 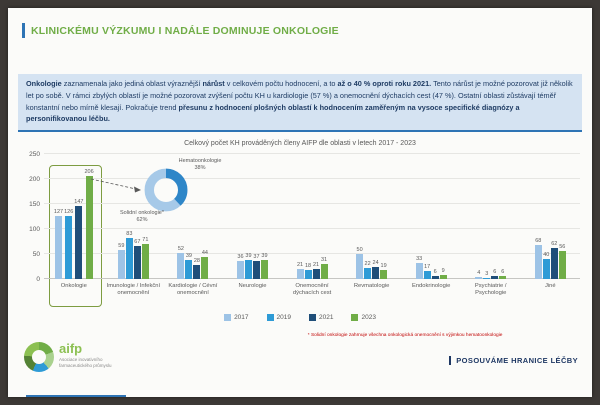 What do you see at coordinates (308, 271) in the screenshot?
I see `bar-column: 18` at bounding box center [308, 271].